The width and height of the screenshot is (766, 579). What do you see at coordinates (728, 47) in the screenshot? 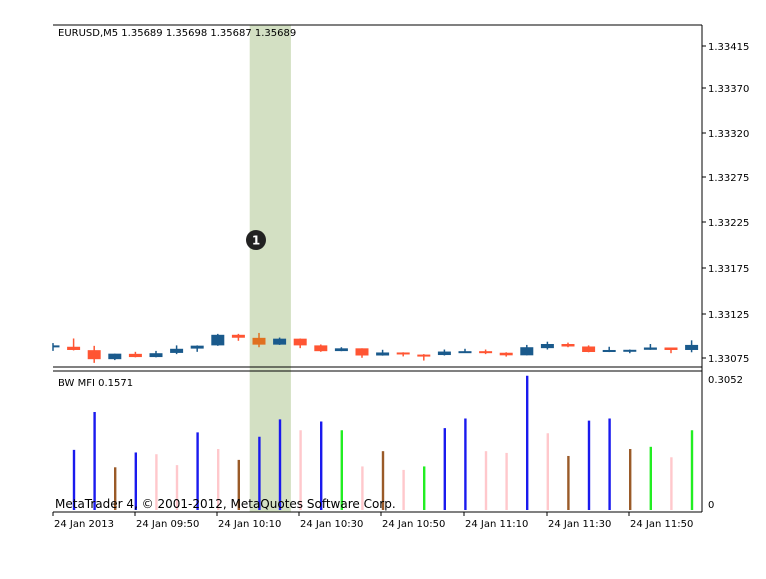
I see `price-tick-label: 1.33415` at bounding box center [728, 47].